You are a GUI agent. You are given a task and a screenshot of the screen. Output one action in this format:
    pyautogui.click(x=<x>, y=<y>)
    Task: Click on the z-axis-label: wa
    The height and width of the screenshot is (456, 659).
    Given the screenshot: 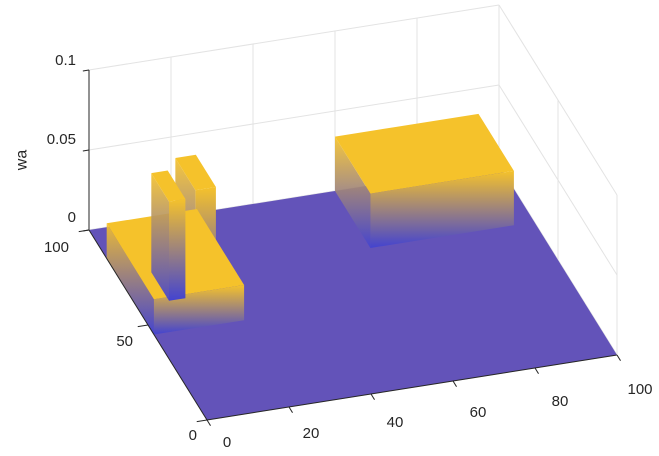 What is the action you would take?
    pyautogui.click(x=22, y=161)
    